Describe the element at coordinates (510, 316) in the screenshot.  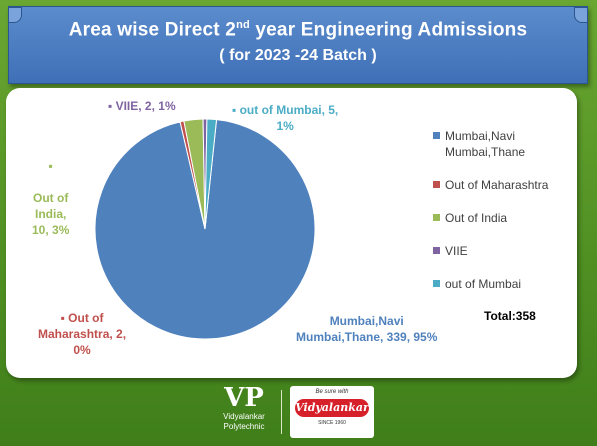
I see `total-label: Total:358` at that location.